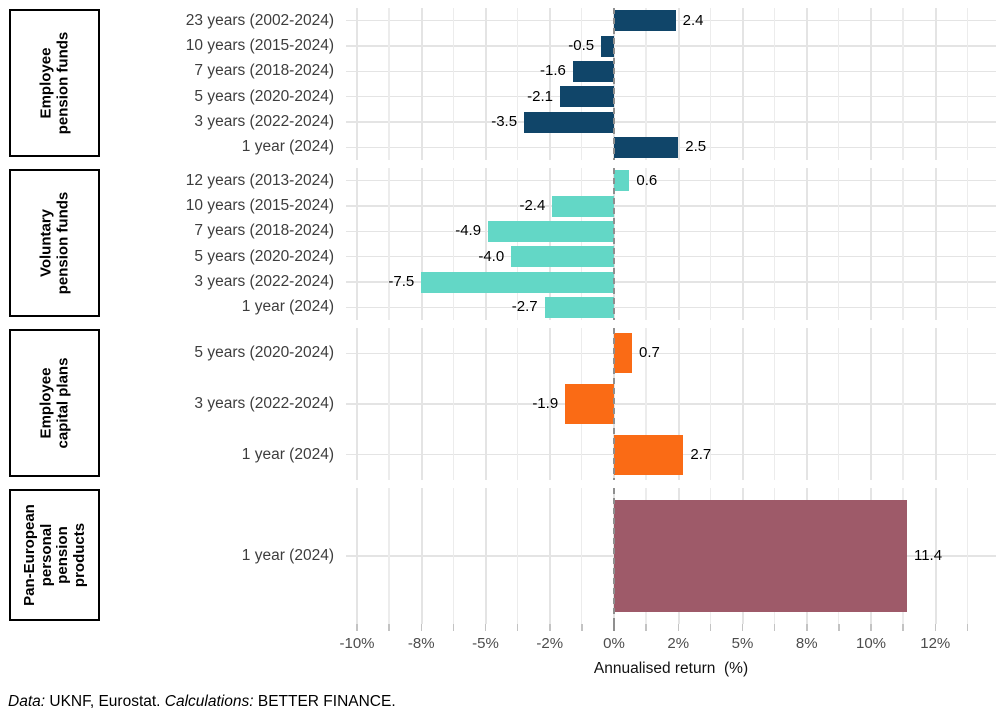 This screenshot has width=1008, height=720. I want to click on strip-label-line: products, so click(78, 555).